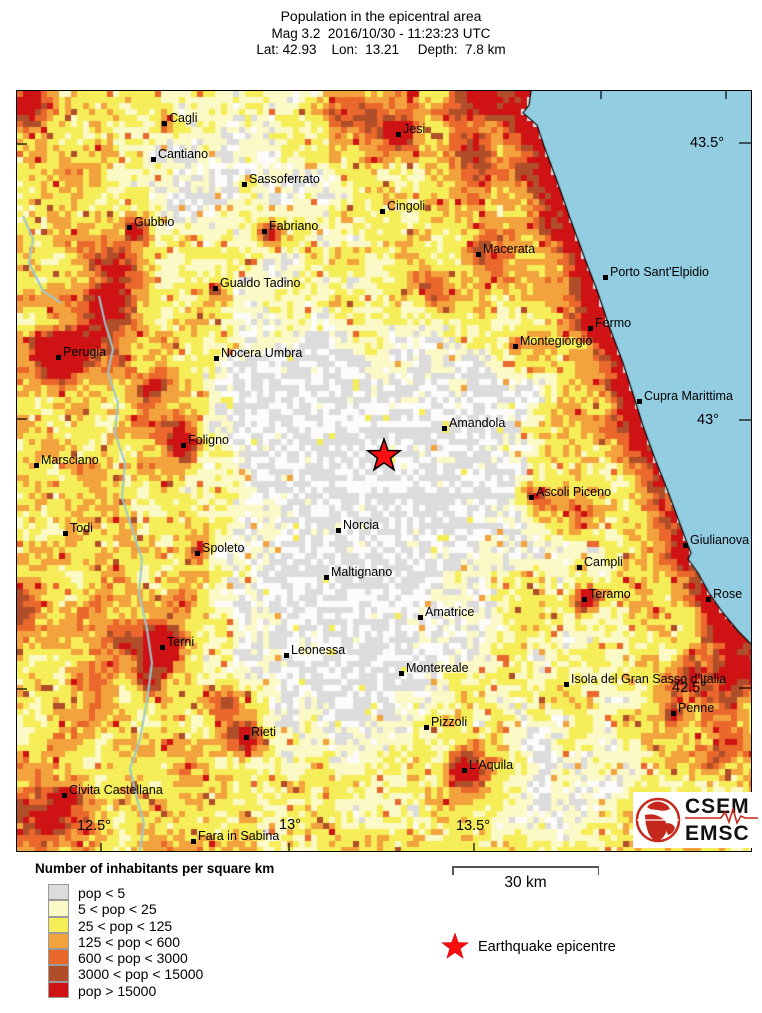 Image resolution: width=762 pixels, height=1013 pixels. What do you see at coordinates (116, 790) in the screenshot?
I see `city-label: Civita Castellana` at bounding box center [116, 790].